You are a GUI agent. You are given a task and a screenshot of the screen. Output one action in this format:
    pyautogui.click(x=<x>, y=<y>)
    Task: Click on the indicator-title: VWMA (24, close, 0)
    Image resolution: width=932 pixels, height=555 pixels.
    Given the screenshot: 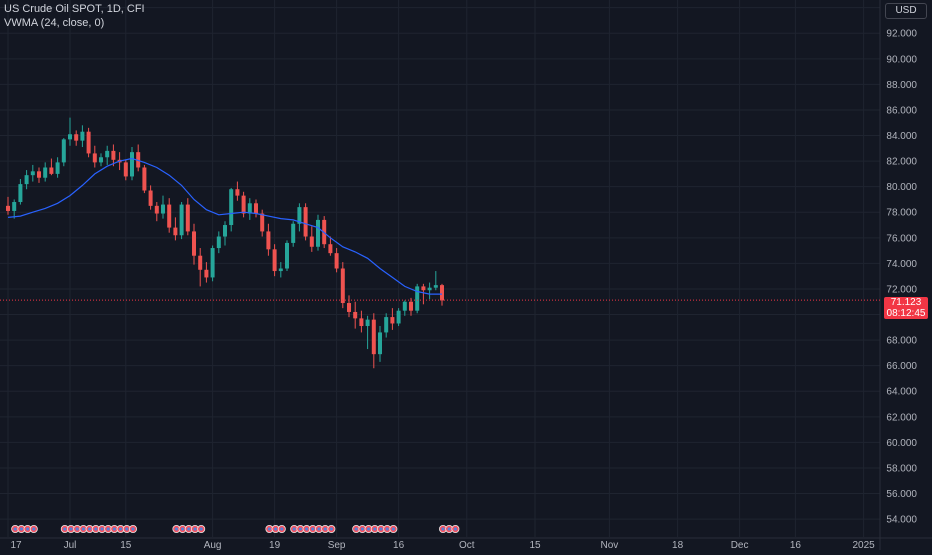 What is the action you would take?
    pyautogui.click(x=54, y=23)
    